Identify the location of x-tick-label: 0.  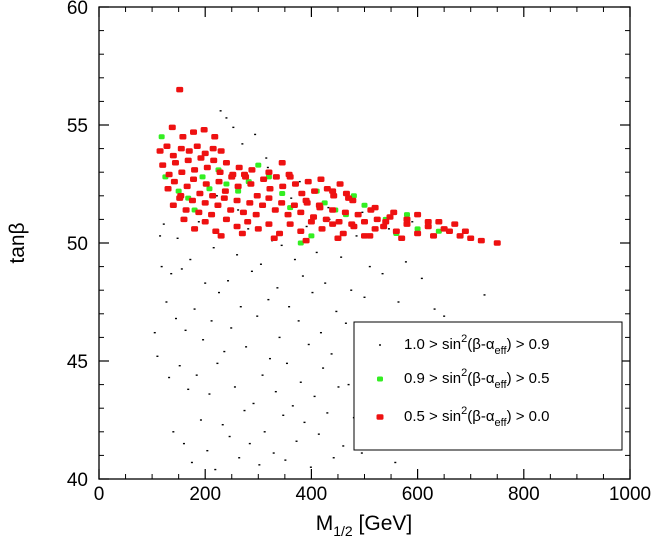
(99, 494).